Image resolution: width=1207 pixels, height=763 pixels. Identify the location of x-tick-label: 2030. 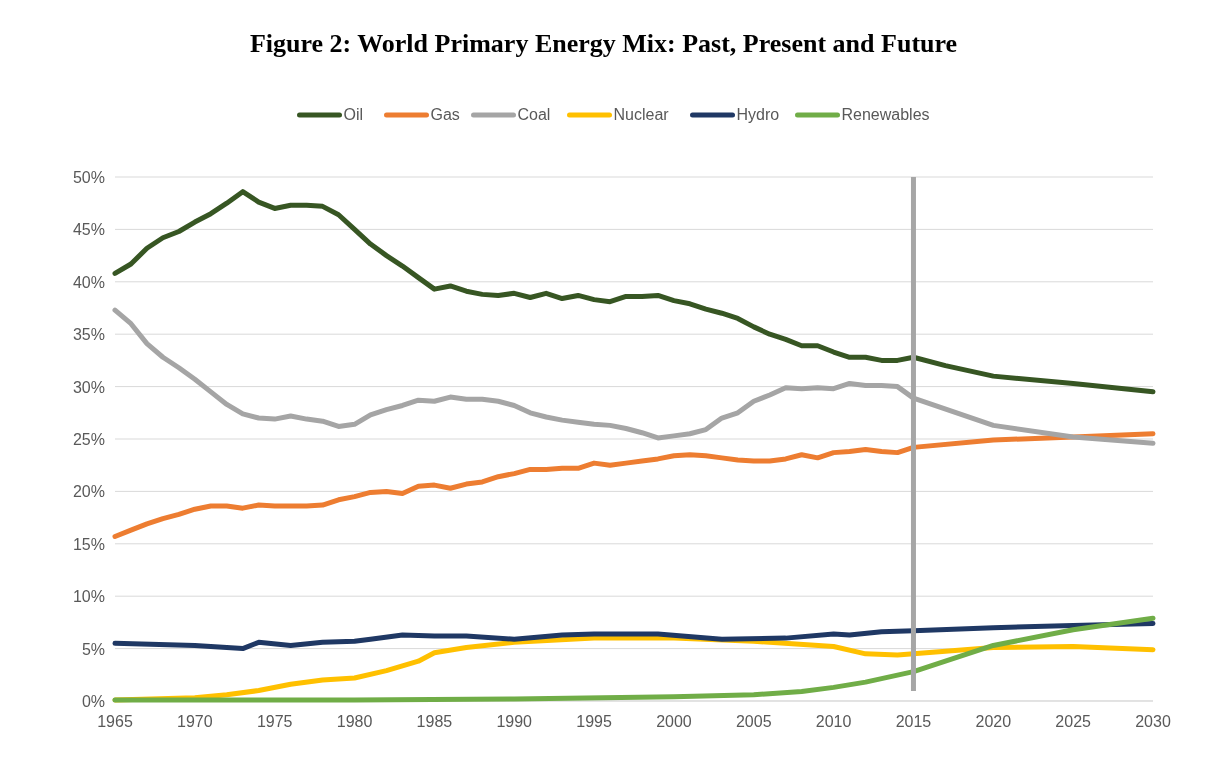
(1153, 721).